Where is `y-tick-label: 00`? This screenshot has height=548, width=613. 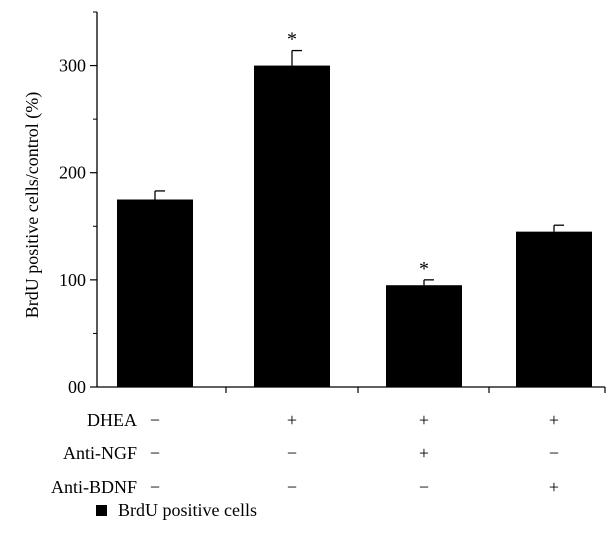 y-tick-label: 00 is located at coordinates (77, 387).